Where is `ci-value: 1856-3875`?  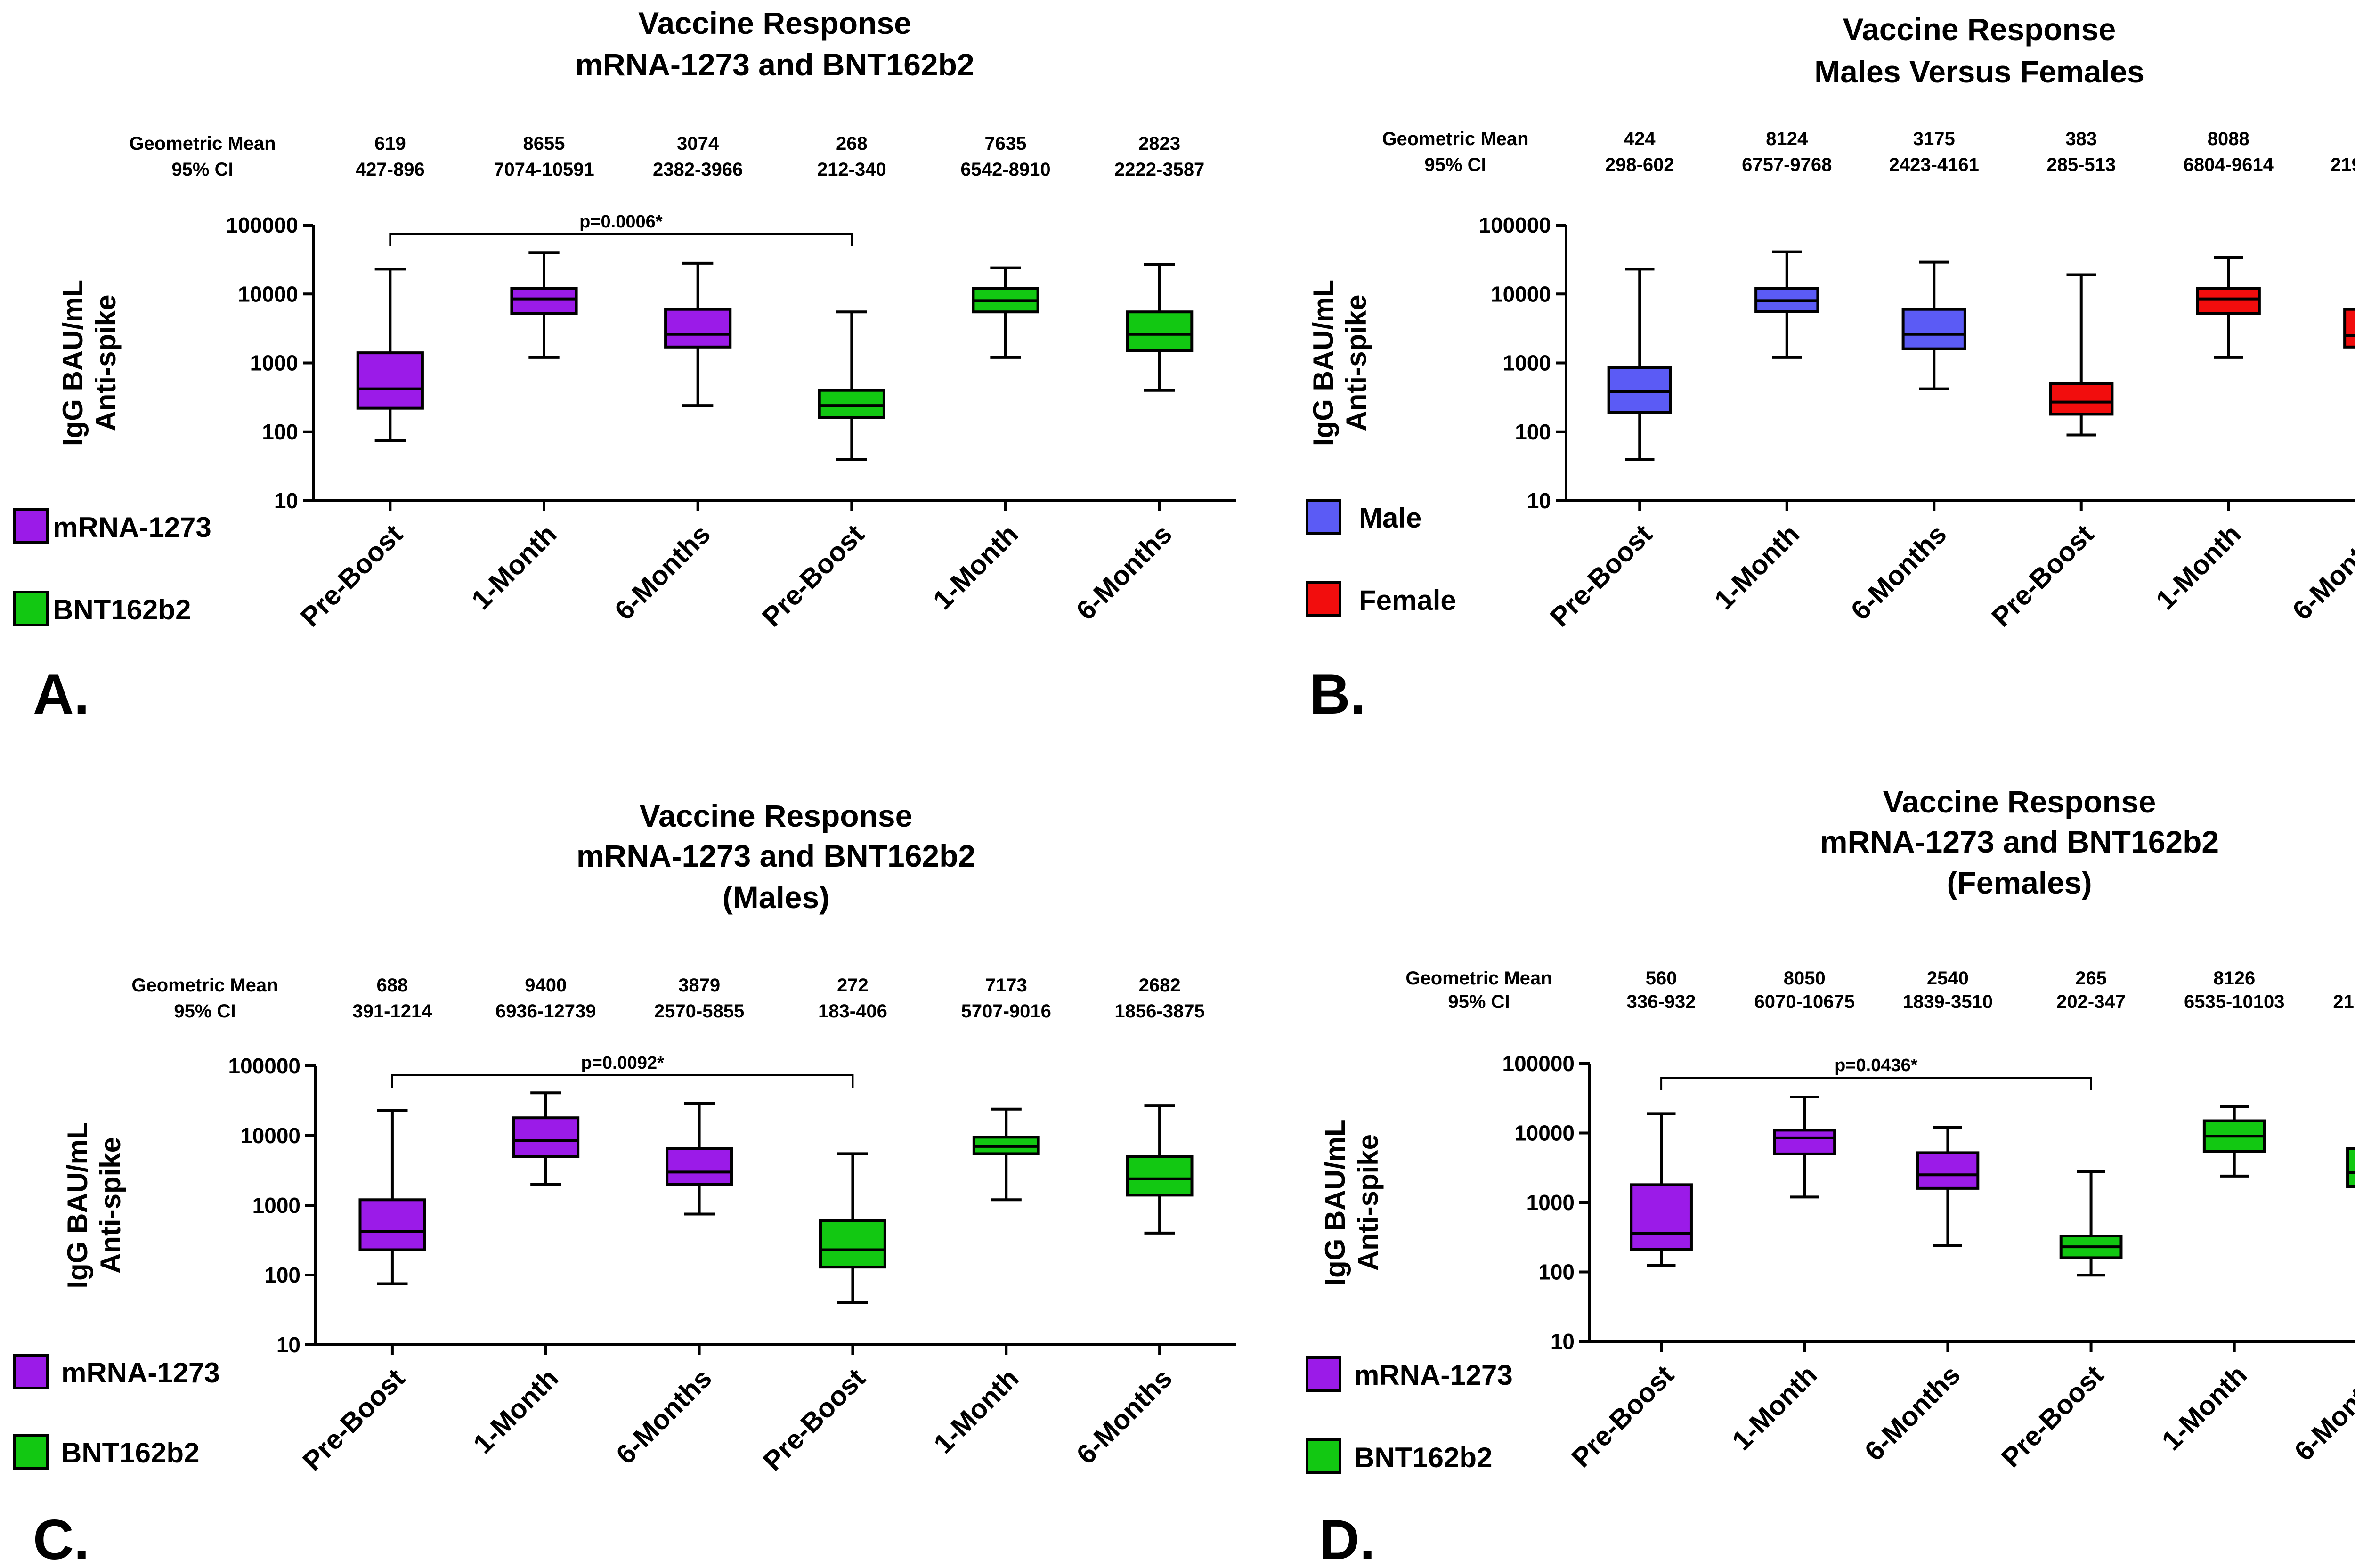 ci-value: 1856-3875 is located at coordinates (1159, 1012).